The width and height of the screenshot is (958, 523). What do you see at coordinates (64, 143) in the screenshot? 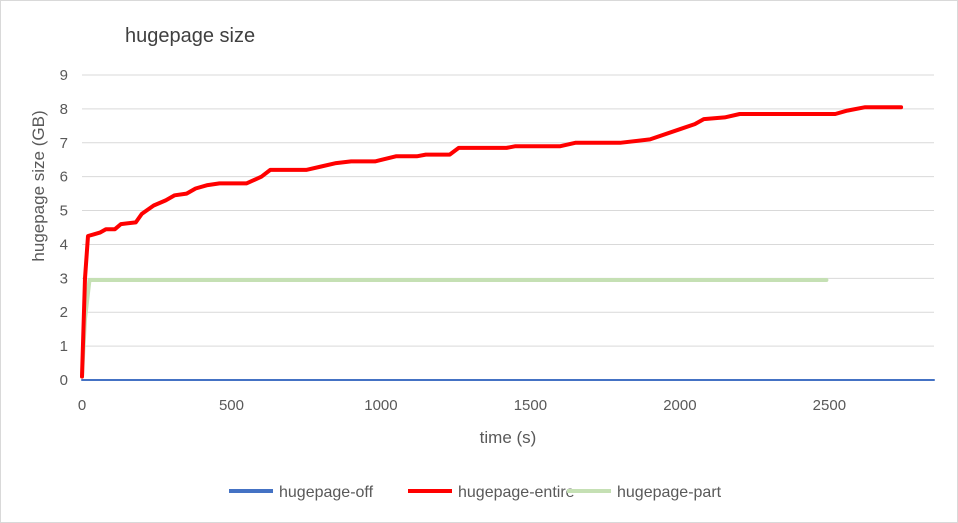
I see `y-tick-label: 7` at bounding box center [64, 143].